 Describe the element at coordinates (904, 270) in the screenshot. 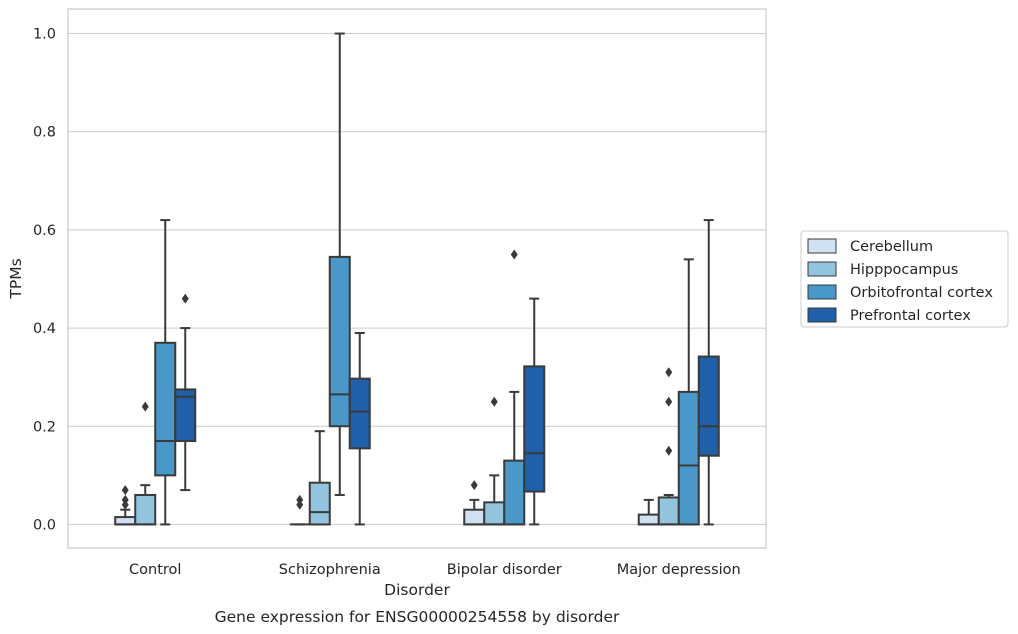

I see `legend-label: Hipppocampus` at that location.